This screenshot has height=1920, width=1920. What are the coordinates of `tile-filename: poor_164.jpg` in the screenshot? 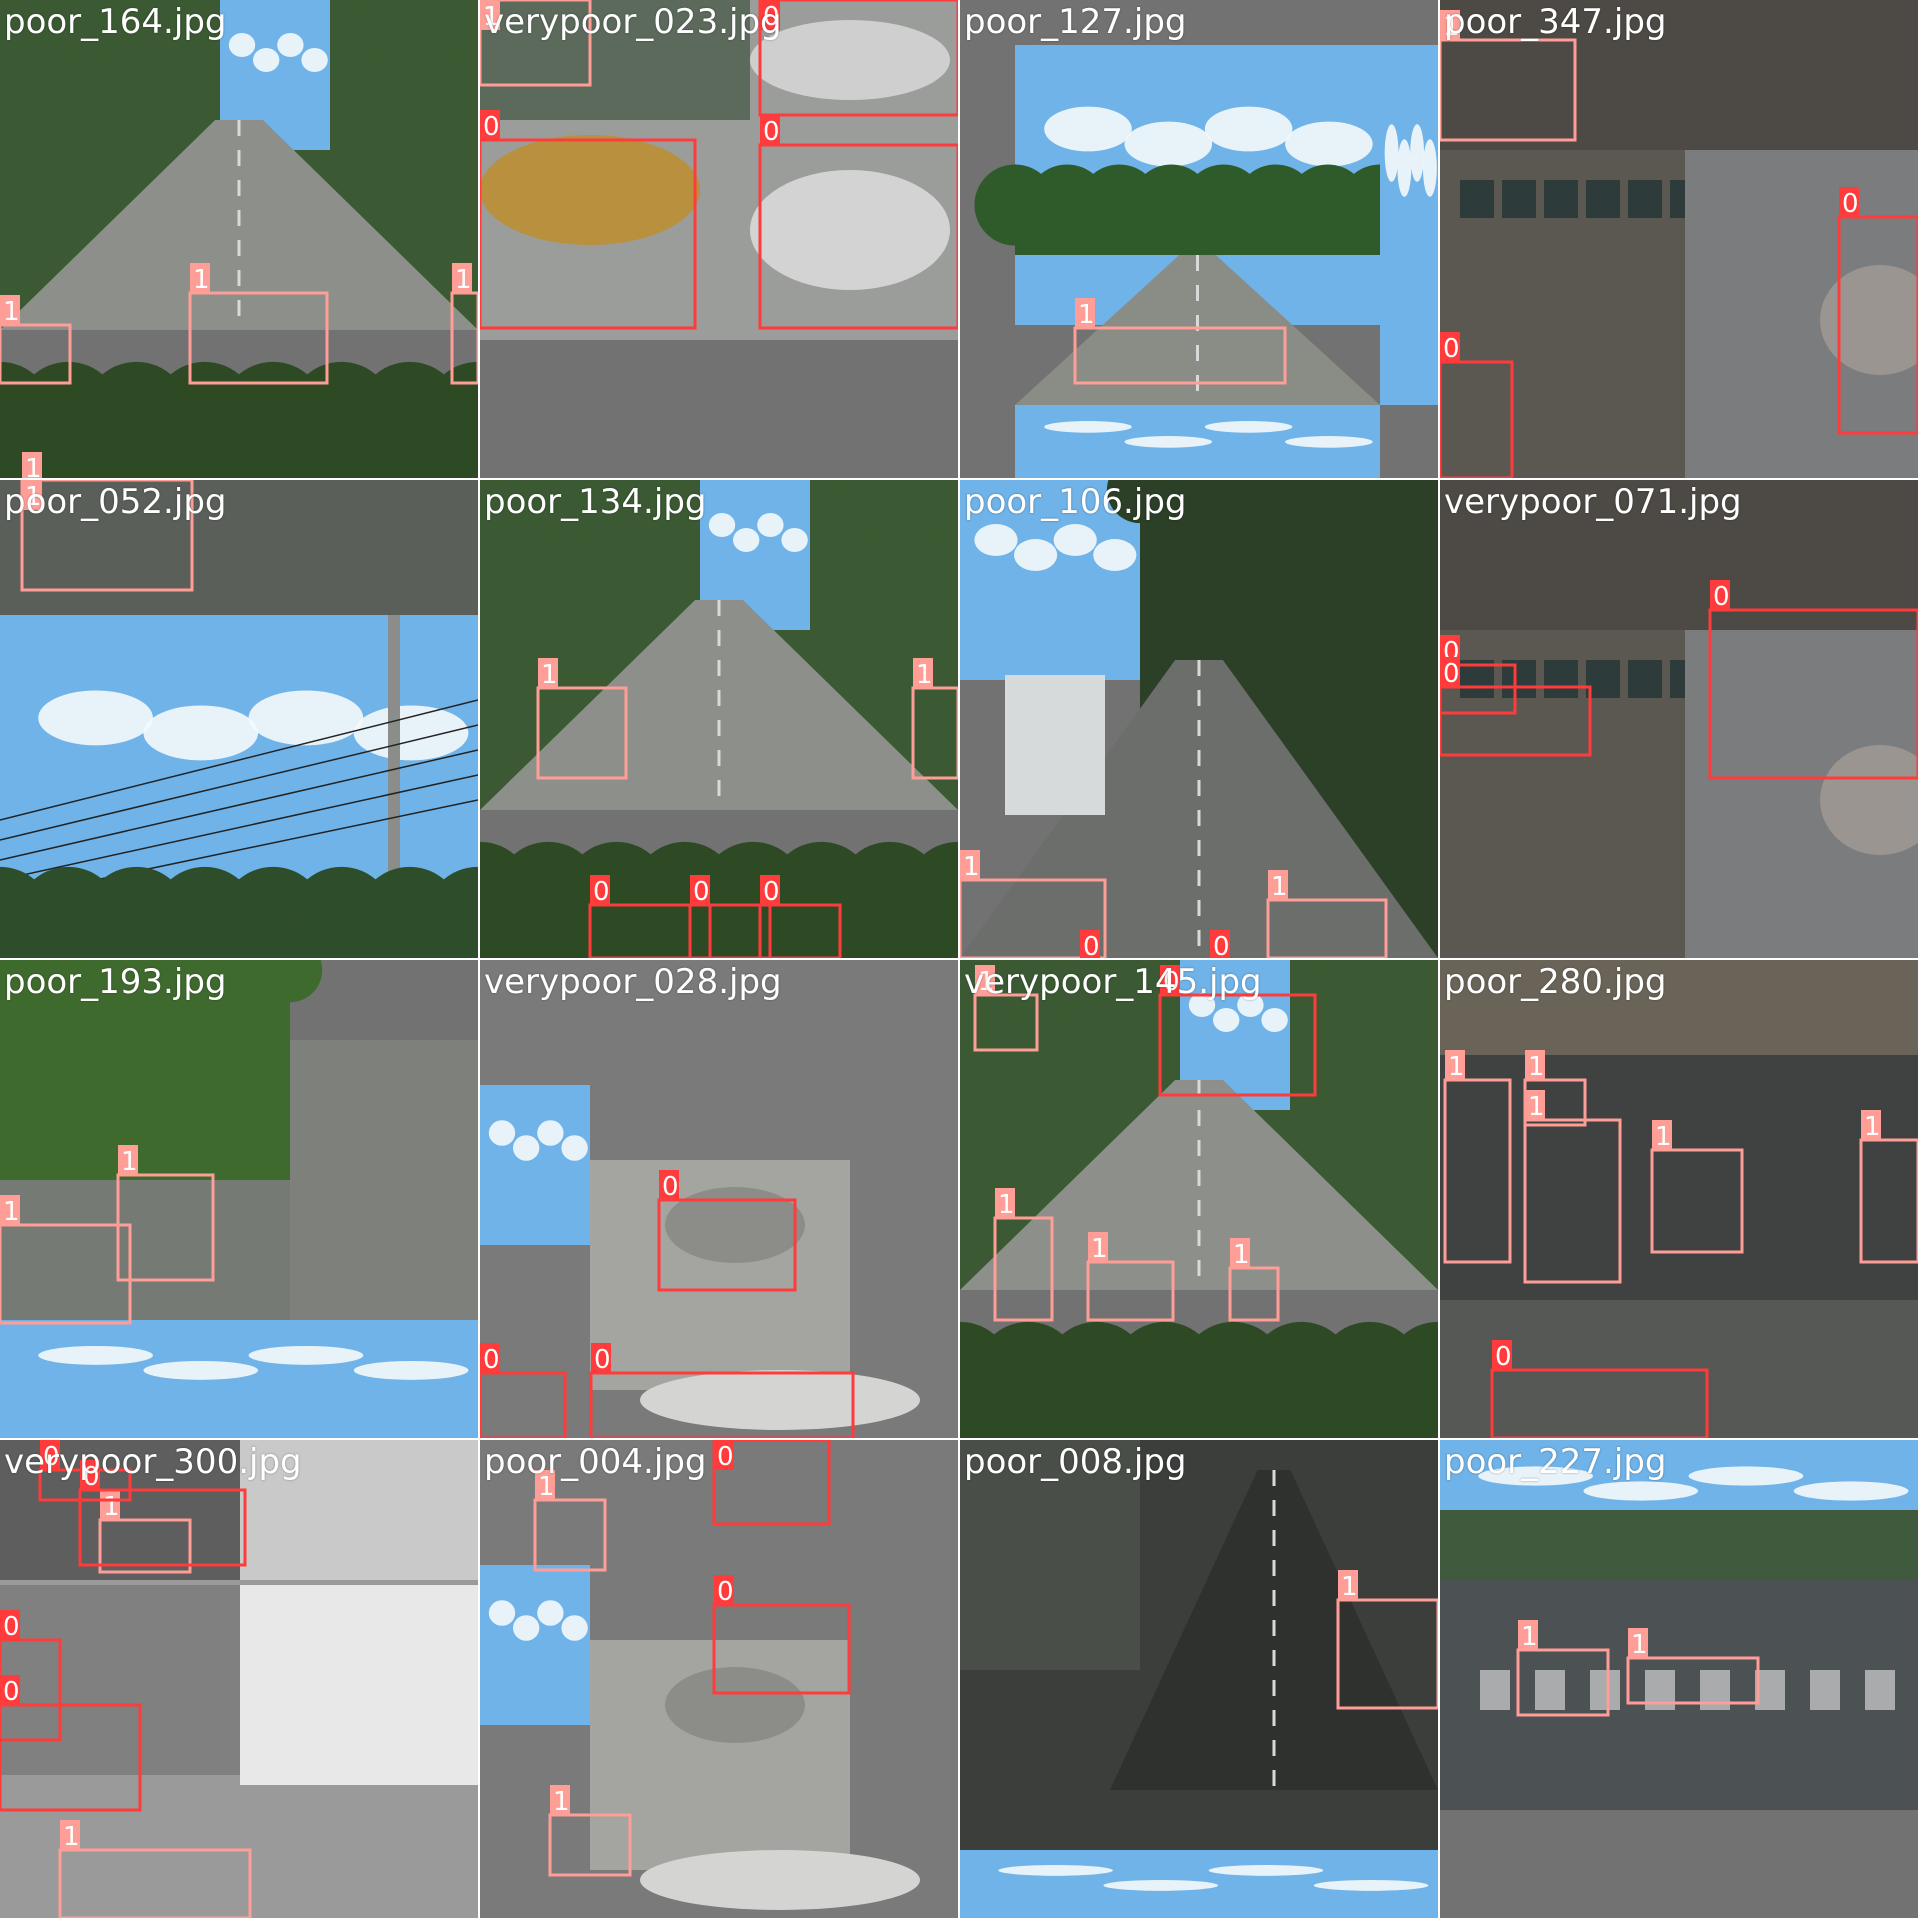 It's located at (115, 22).